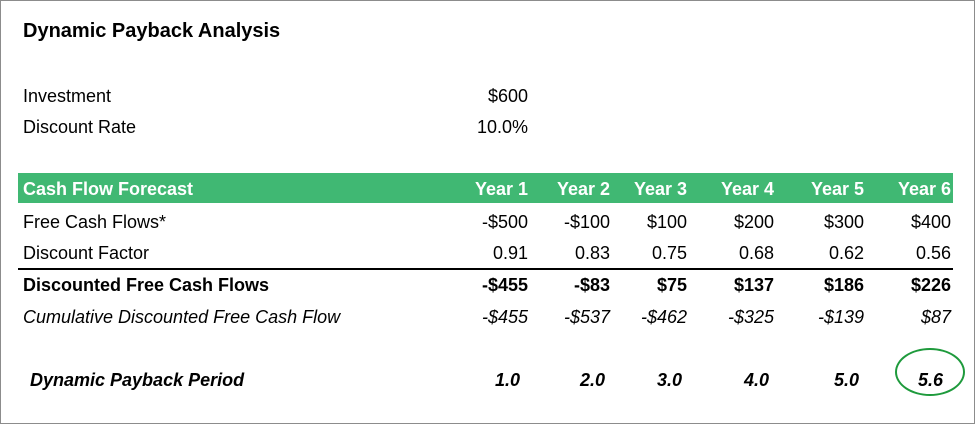  Describe the element at coordinates (80, 127) in the screenshot. I see `discount-rate-label: Discount Rate` at that location.